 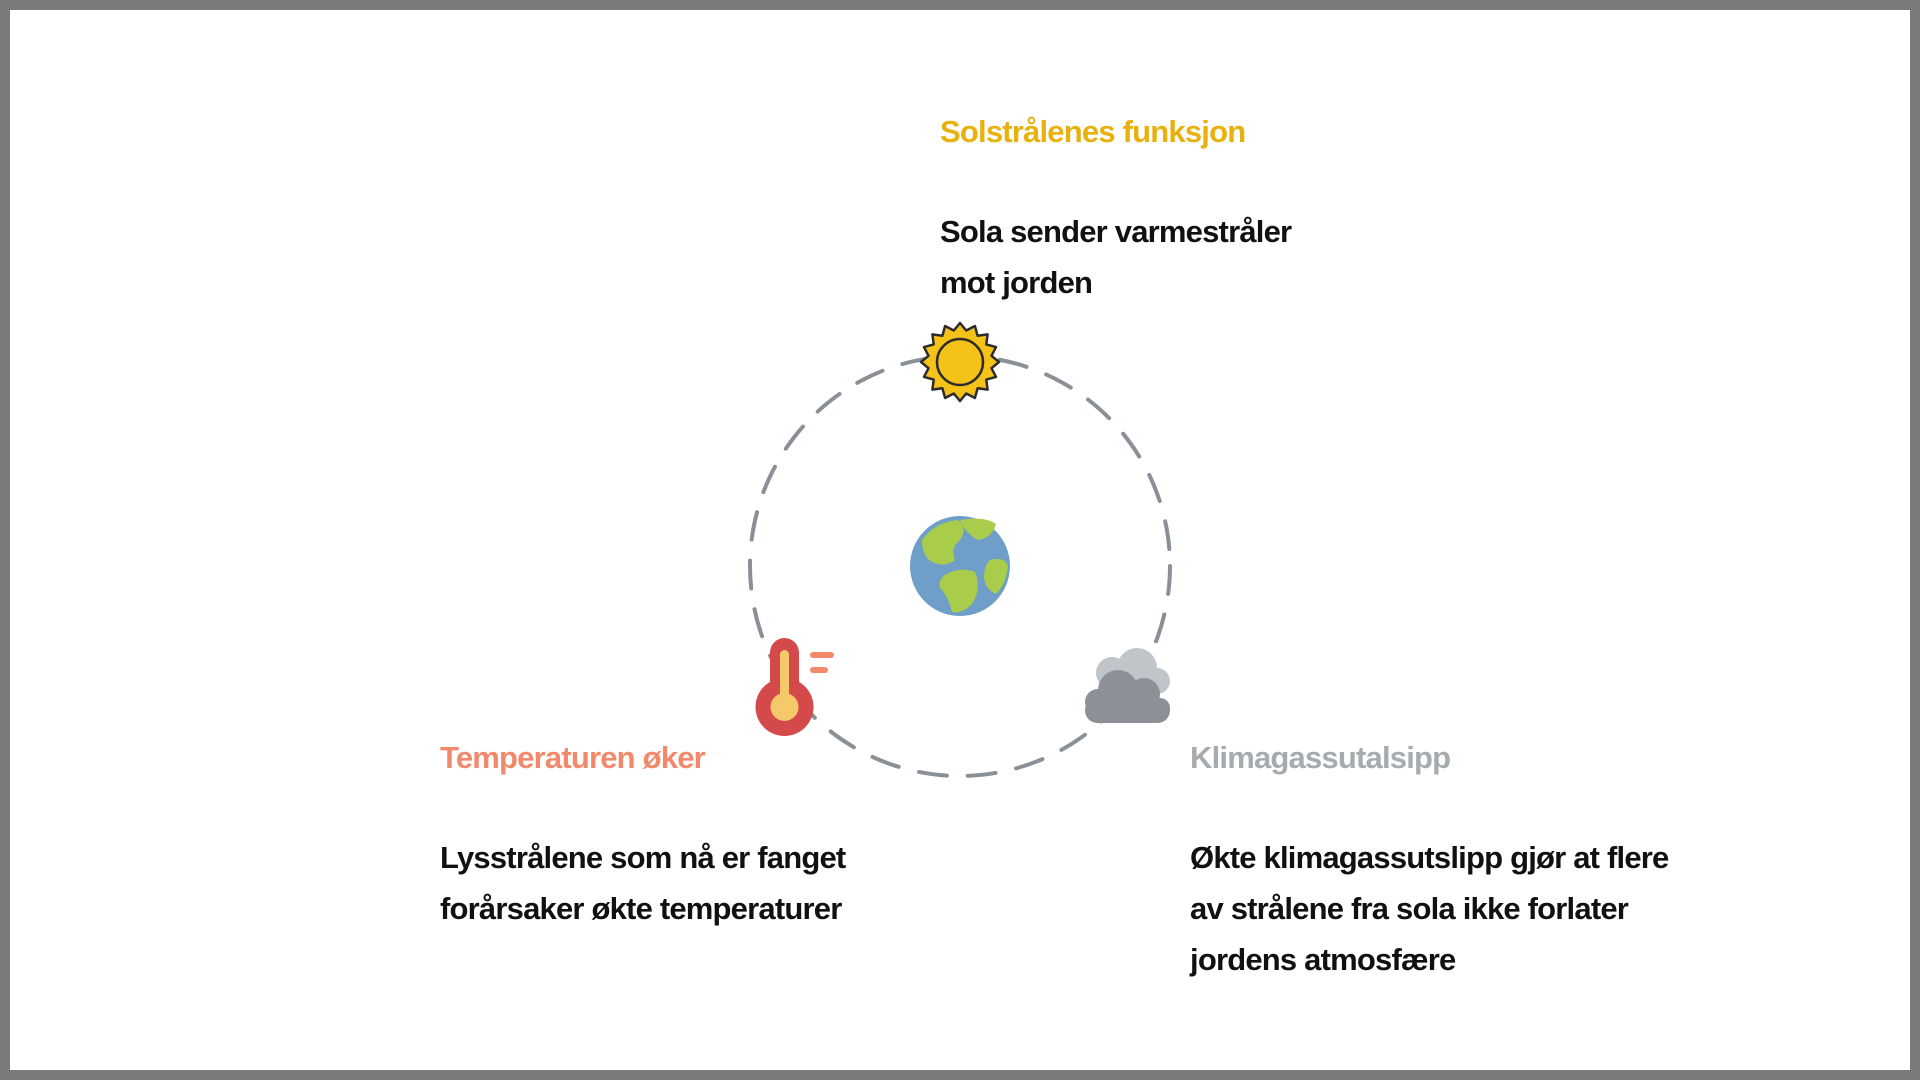 What do you see at coordinates (1016, 282) in the screenshot?
I see `sun-section-text-line-2: mot jorden` at bounding box center [1016, 282].